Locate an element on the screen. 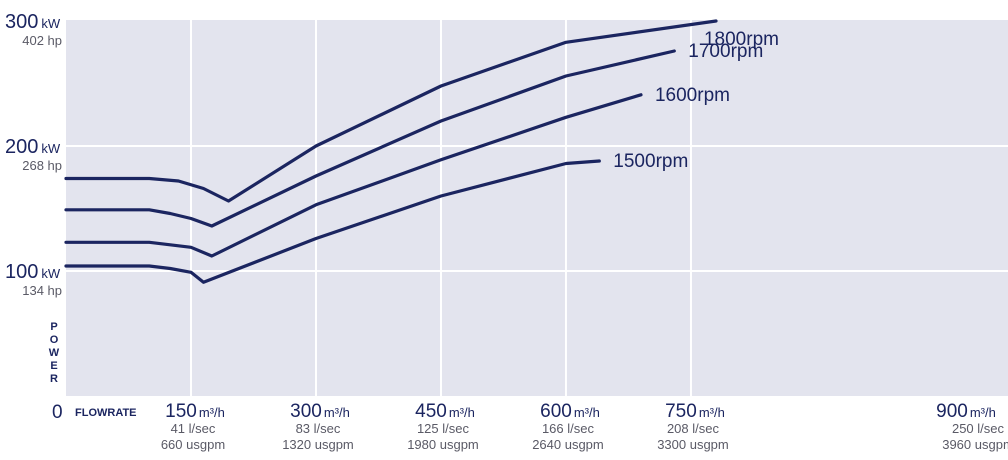 The width and height of the screenshot is (1008, 460). x-tick-usgpm-label: 2640 usgpm is located at coordinates (568, 444).